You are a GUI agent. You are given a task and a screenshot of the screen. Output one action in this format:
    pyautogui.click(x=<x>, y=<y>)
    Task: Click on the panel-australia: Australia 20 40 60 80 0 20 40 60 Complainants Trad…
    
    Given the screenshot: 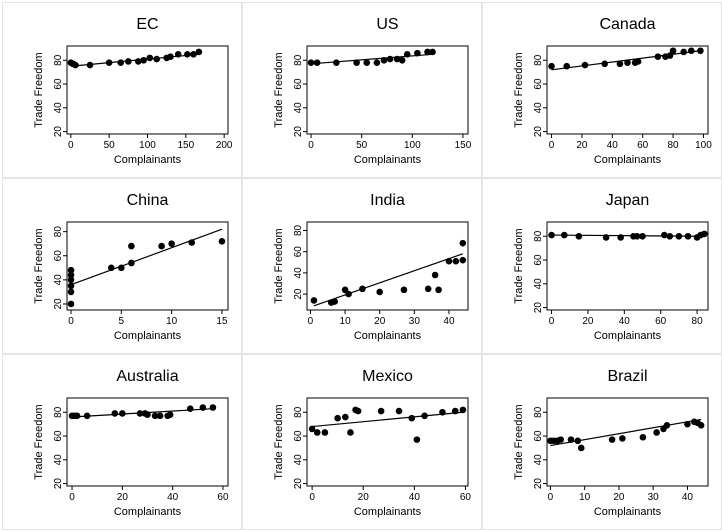 What is the action you would take?
    pyautogui.click(x=122, y=442)
    